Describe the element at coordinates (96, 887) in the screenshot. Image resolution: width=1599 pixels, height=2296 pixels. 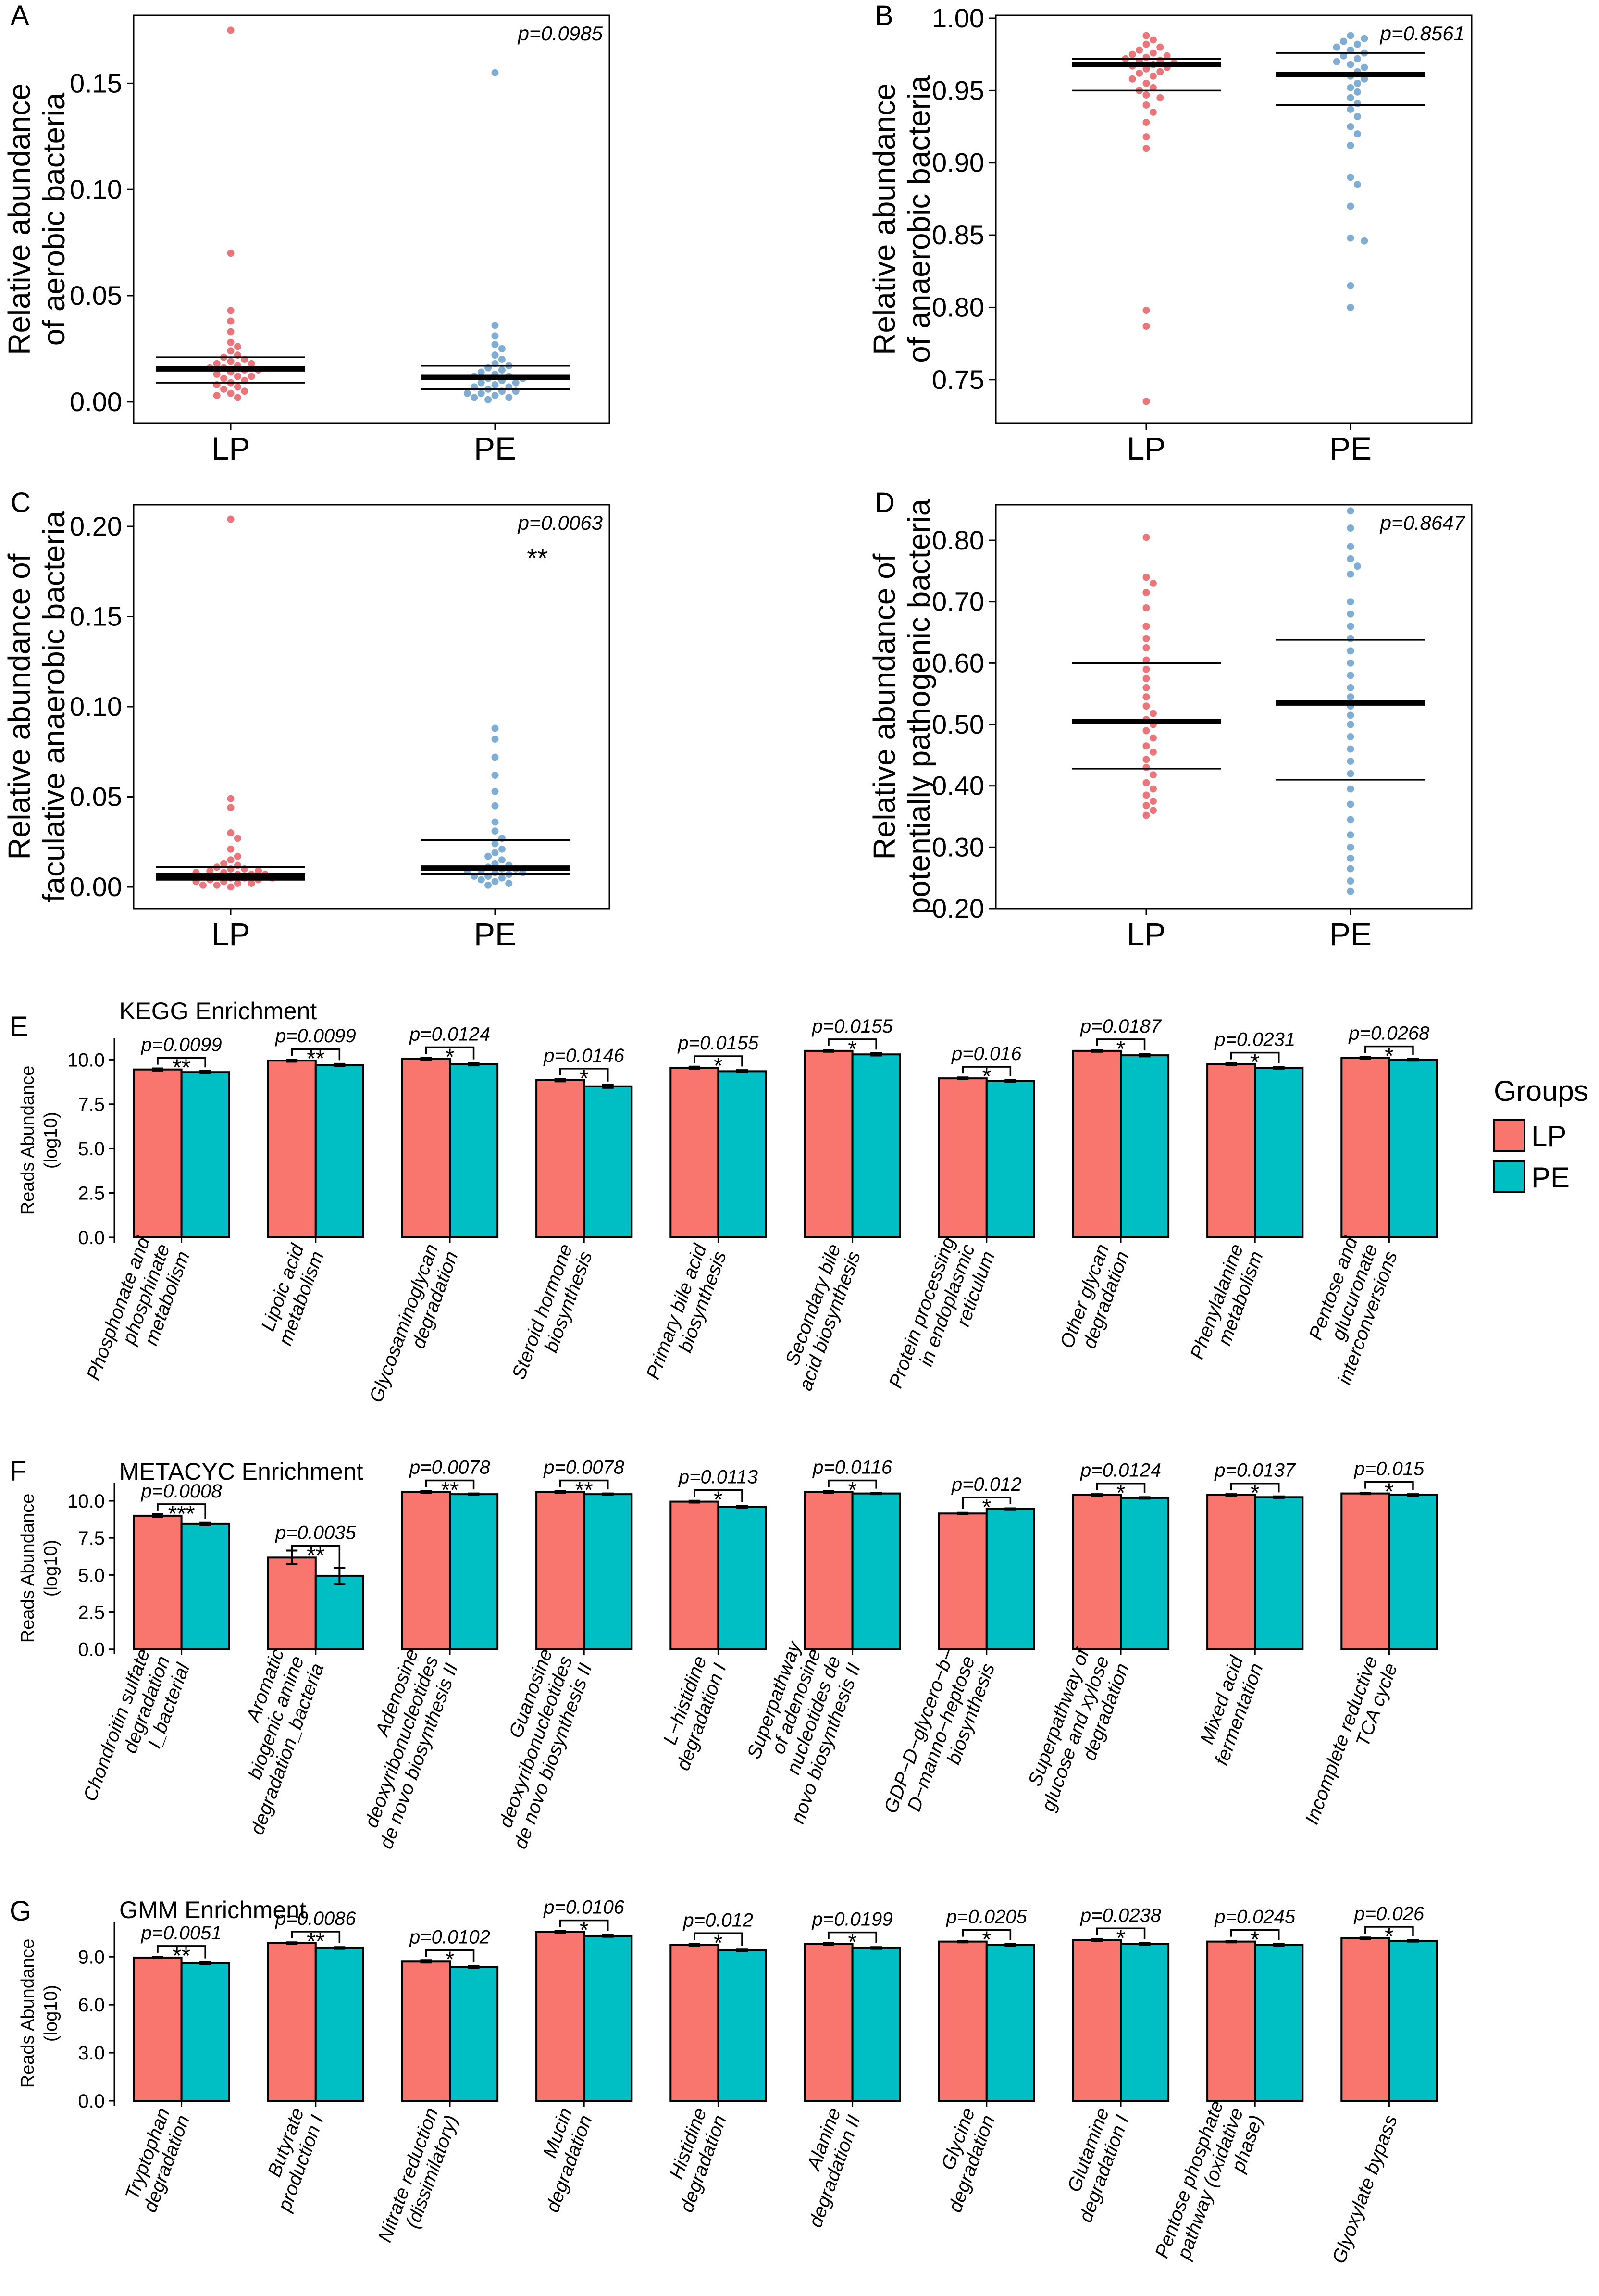
I see `y-tick-label: 0.00` at that location.